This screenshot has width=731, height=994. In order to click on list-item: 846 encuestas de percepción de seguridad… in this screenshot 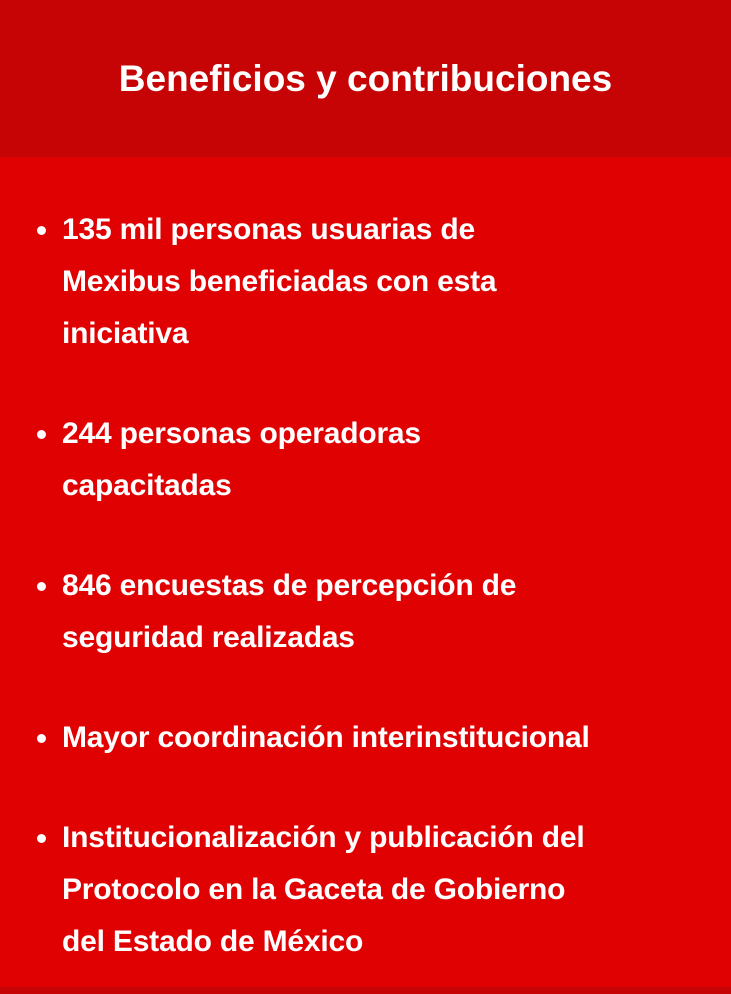, I will do `click(361, 612)`.